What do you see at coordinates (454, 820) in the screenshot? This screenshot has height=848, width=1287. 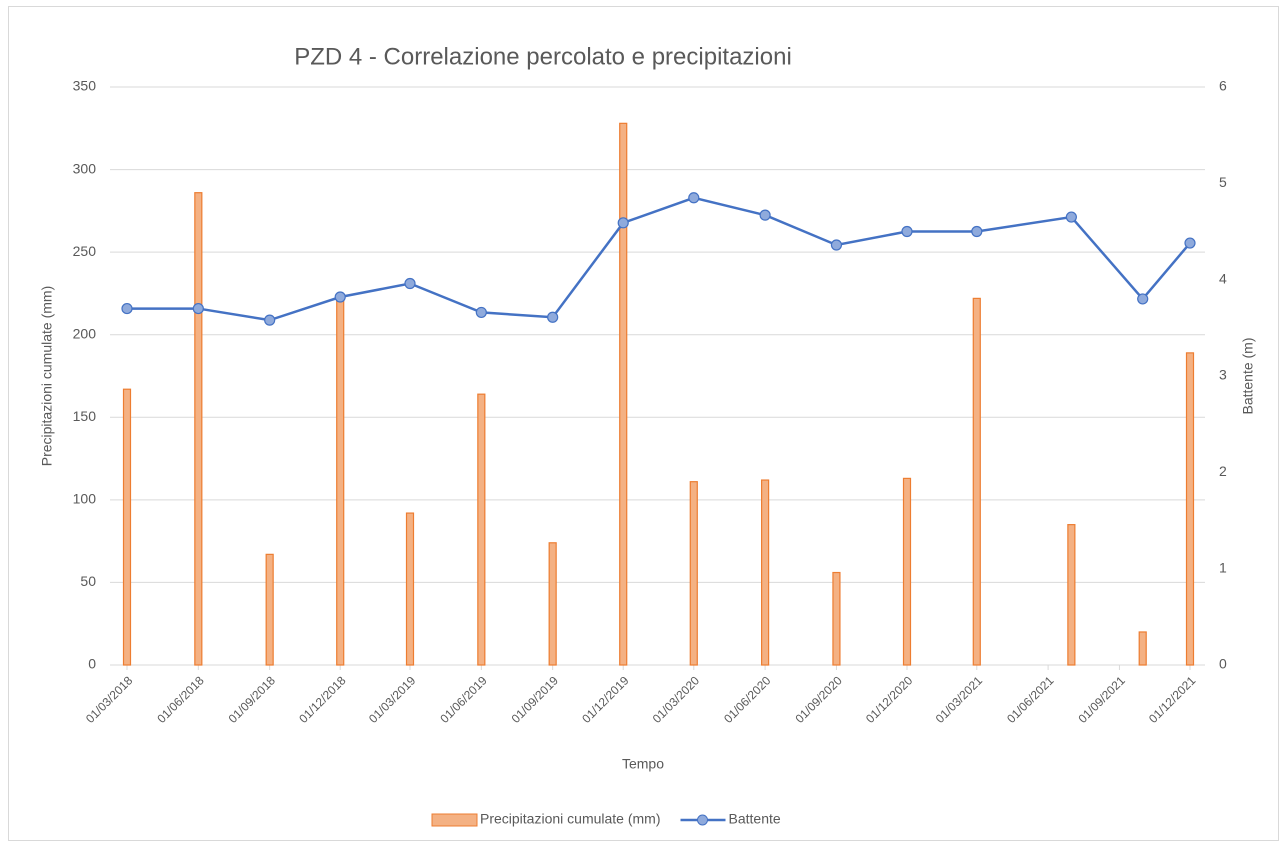 I see `legend-swatch` at bounding box center [454, 820].